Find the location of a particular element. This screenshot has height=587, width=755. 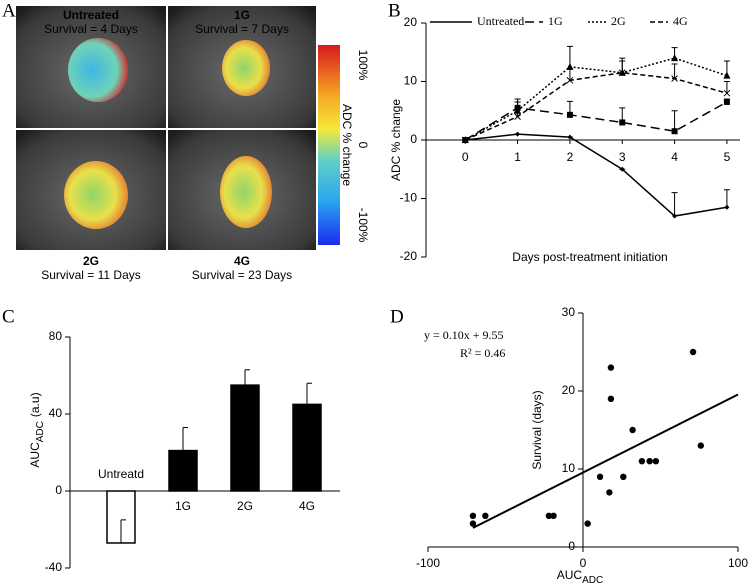

image-title: 2G is located at coordinates (91, 261).